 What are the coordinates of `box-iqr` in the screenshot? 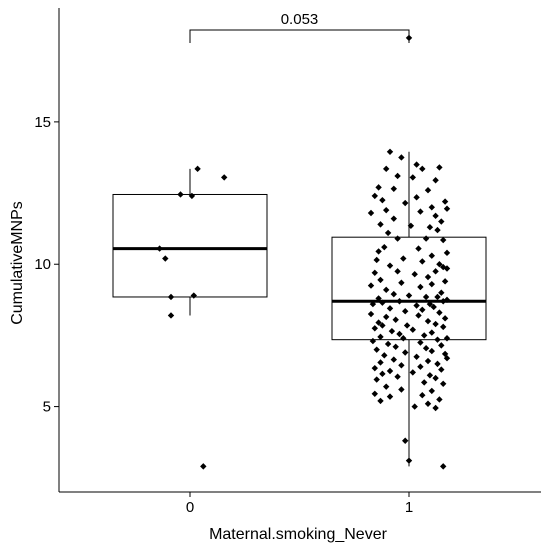 It's located at (190, 245).